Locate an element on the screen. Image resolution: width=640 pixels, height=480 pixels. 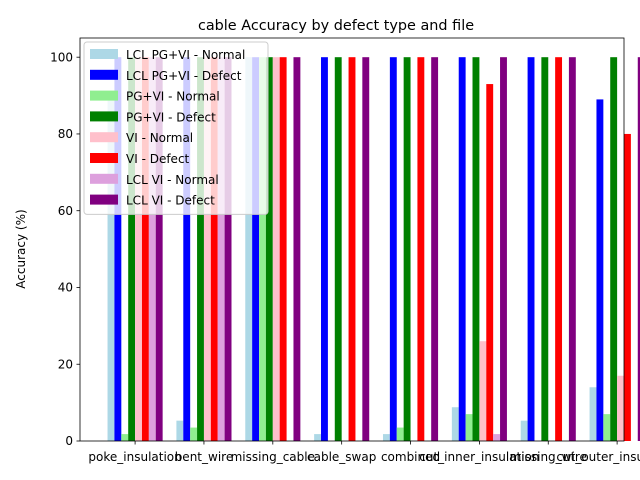
bar-s3-c6 is located at coordinates (545, 249).